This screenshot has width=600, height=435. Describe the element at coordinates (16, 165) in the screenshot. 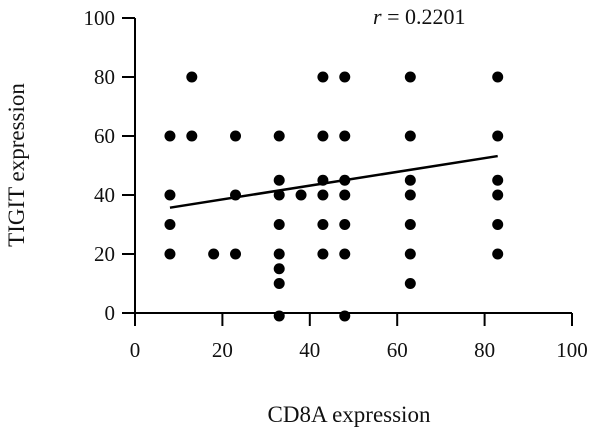

I see `y-axis-label: TIGIT expression` at that location.